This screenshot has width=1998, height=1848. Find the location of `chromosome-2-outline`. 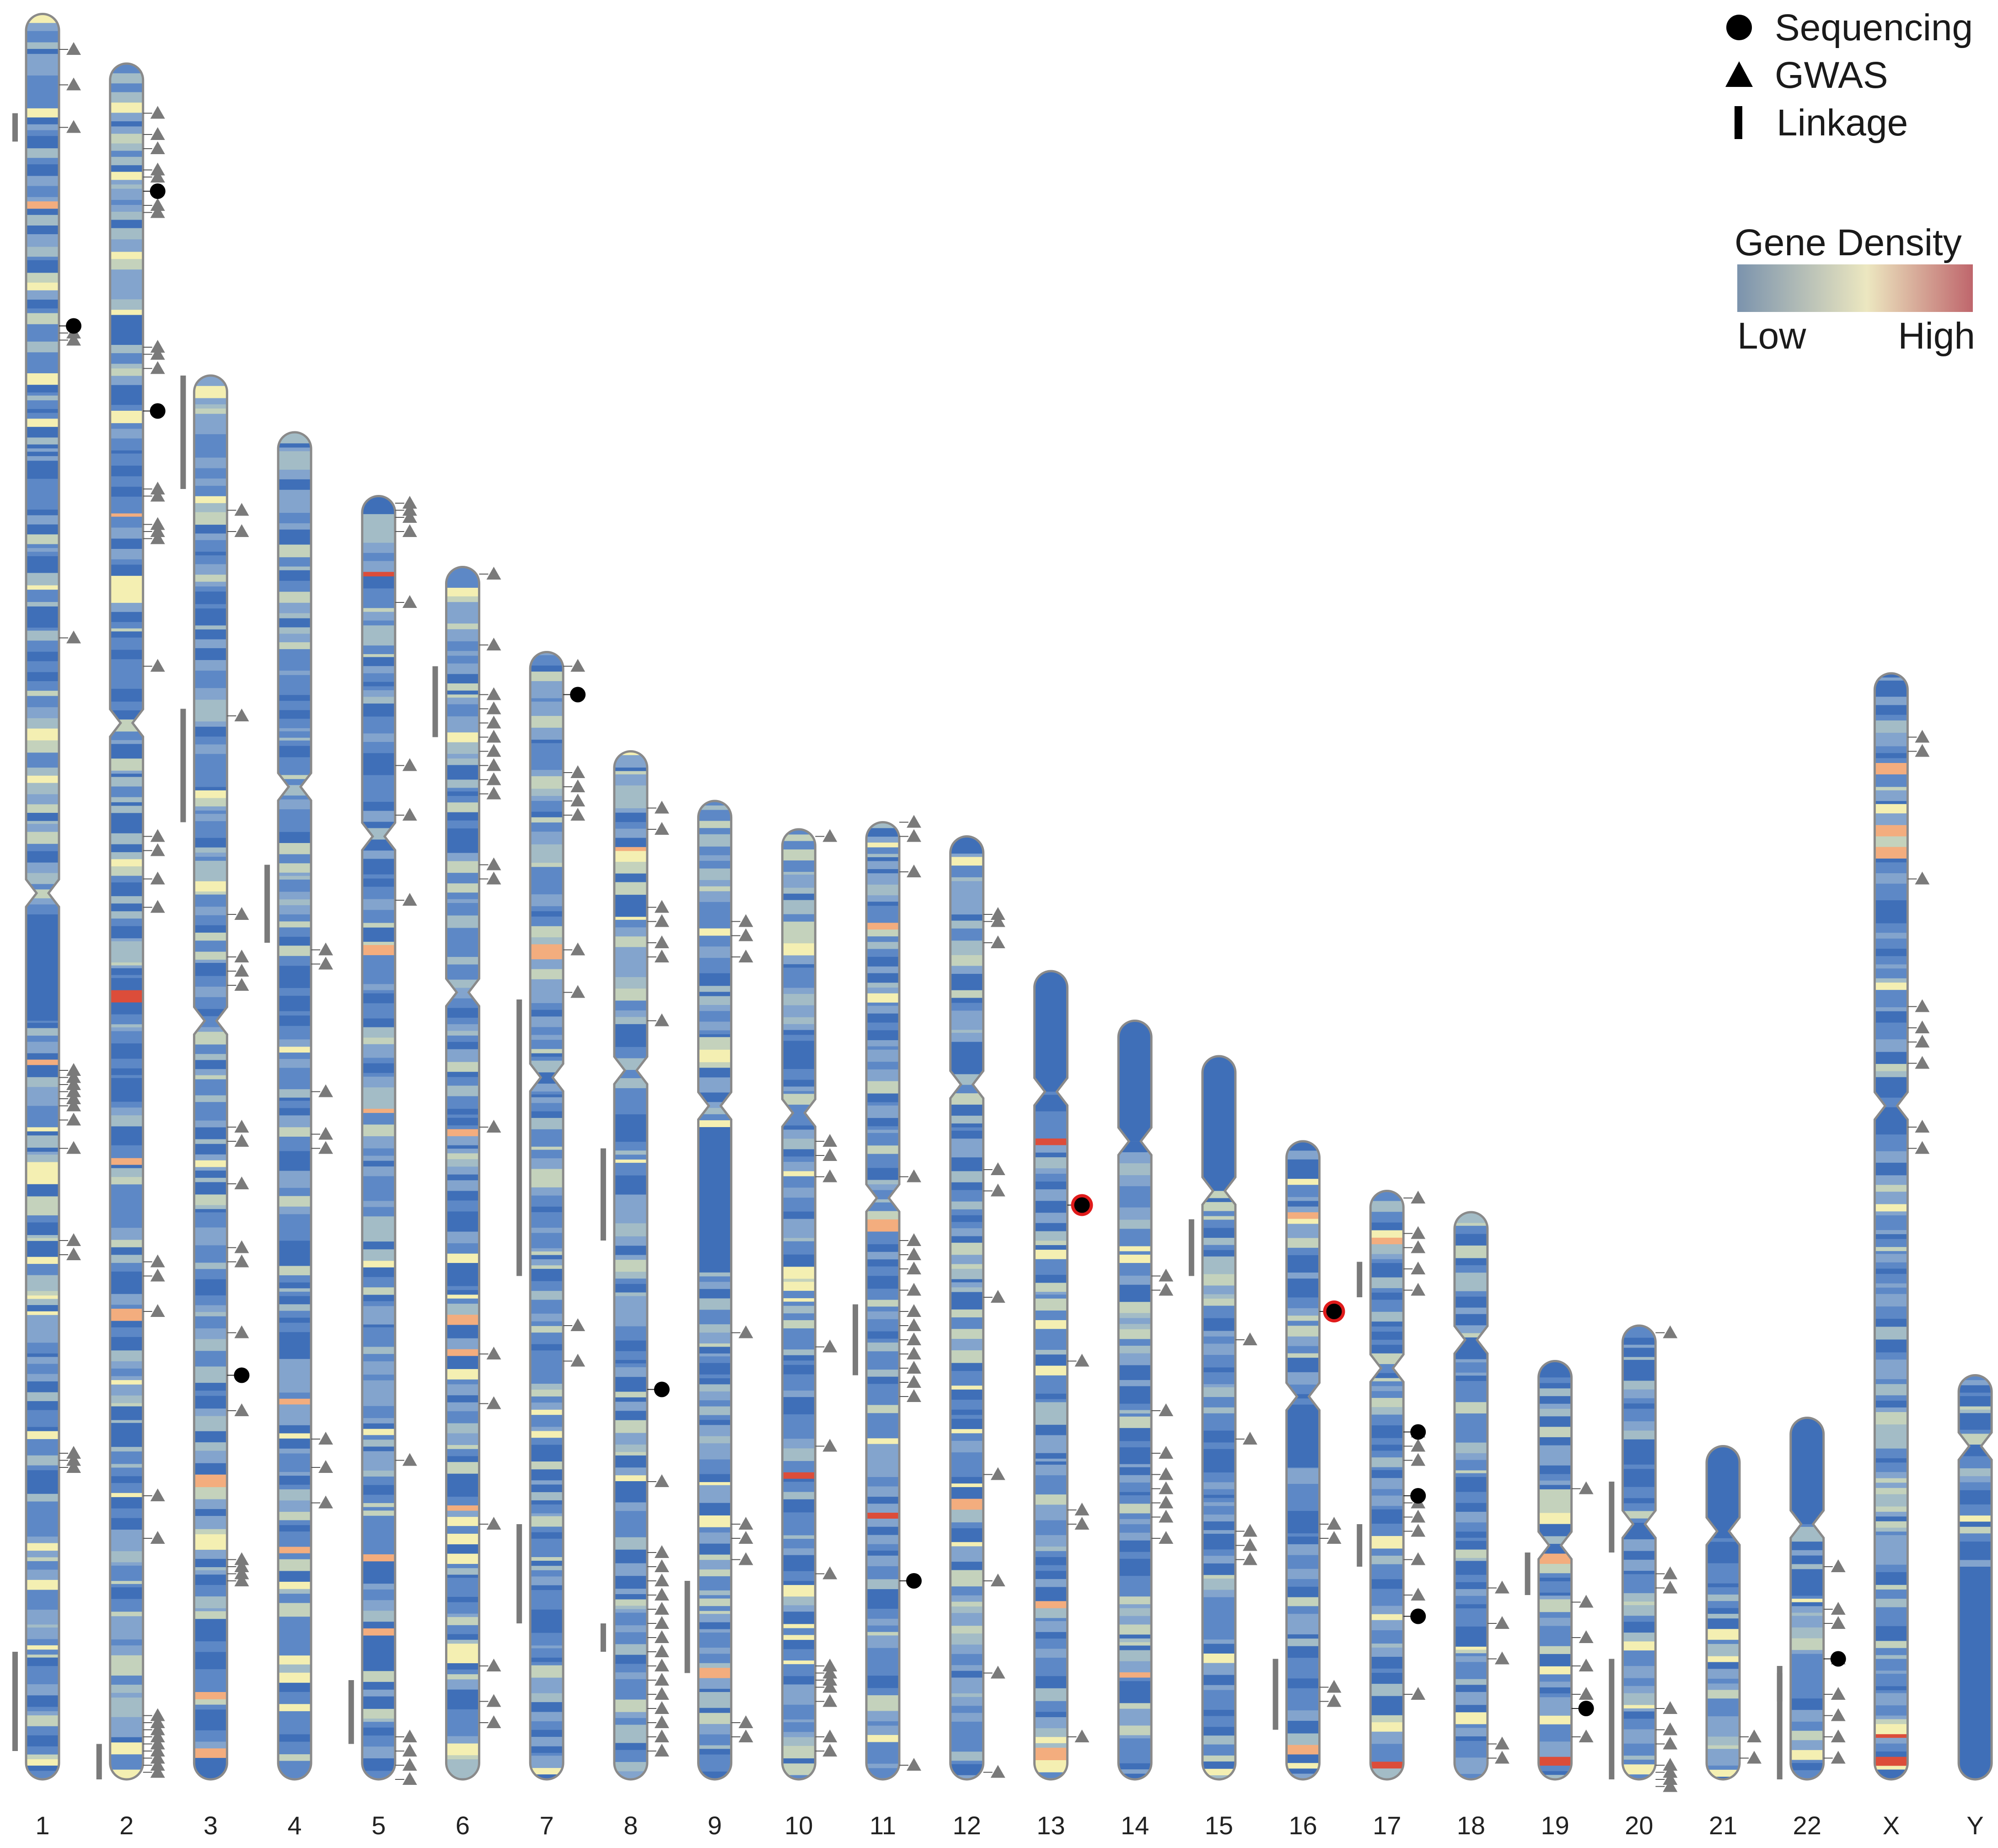

chromosome-2-outline is located at coordinates (127, 921).